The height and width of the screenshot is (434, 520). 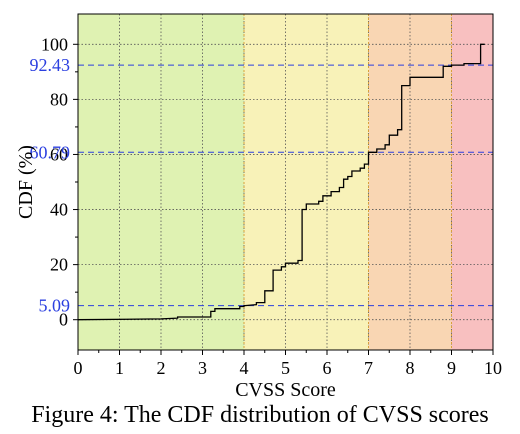 What do you see at coordinates (63, 320) in the screenshot?
I see `y-tick-label: 0` at bounding box center [63, 320].